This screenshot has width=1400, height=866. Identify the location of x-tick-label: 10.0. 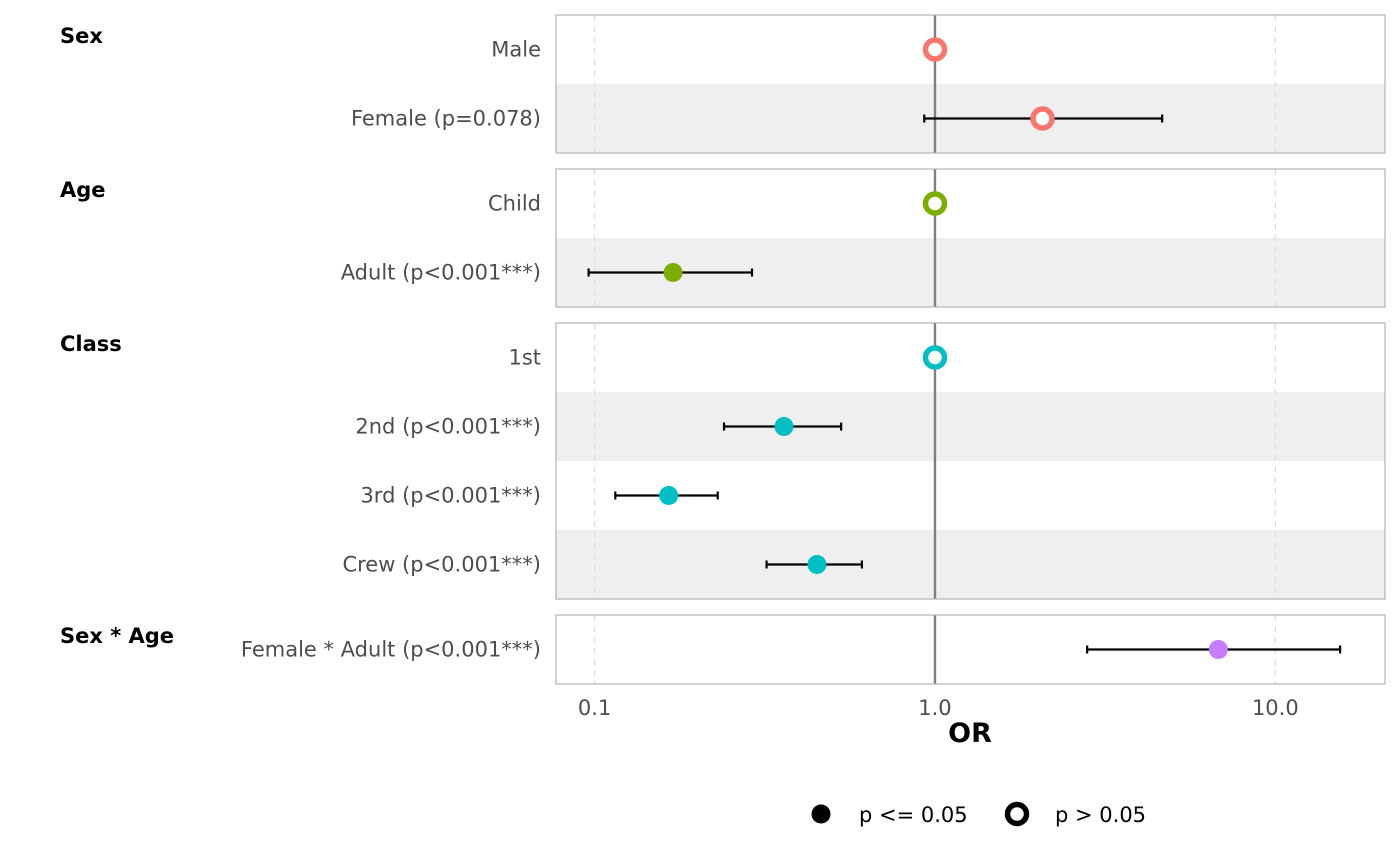
(1275, 708).